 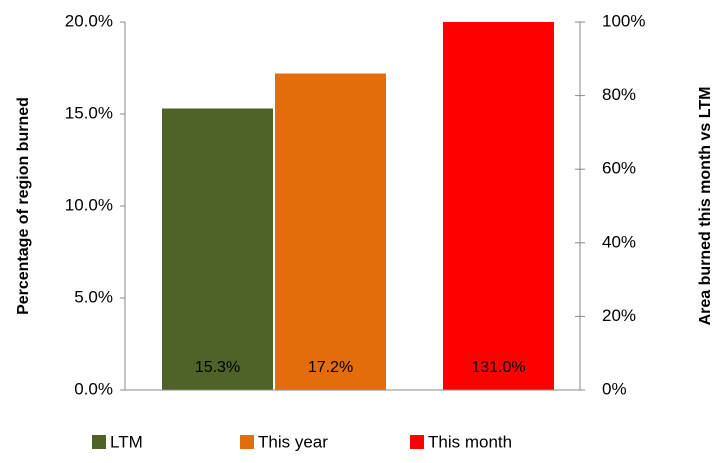 What do you see at coordinates (498, 367) in the screenshot?
I see `value-label: 131.0%` at bounding box center [498, 367].